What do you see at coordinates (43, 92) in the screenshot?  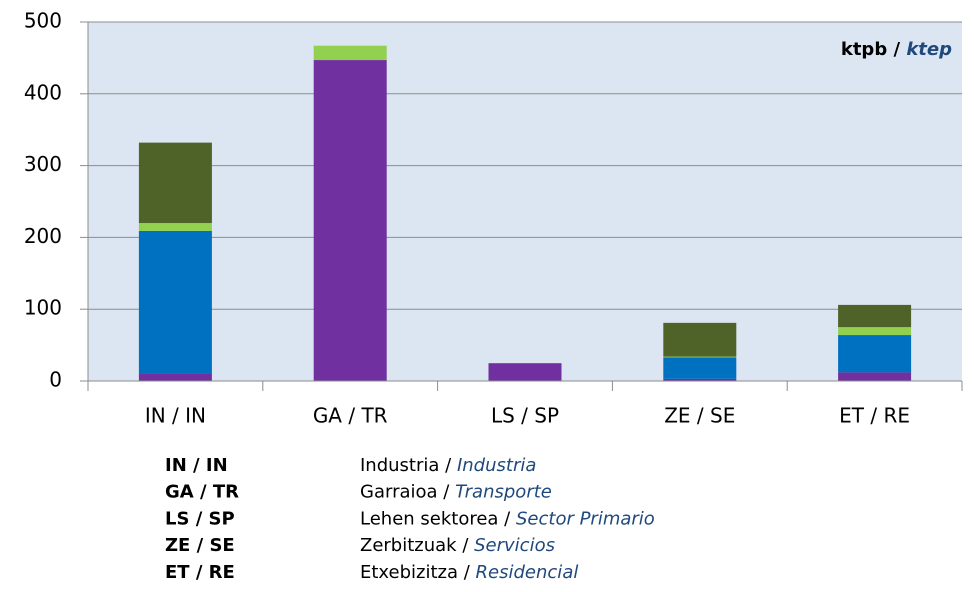 I see `y-tick-label: 400` at bounding box center [43, 92].